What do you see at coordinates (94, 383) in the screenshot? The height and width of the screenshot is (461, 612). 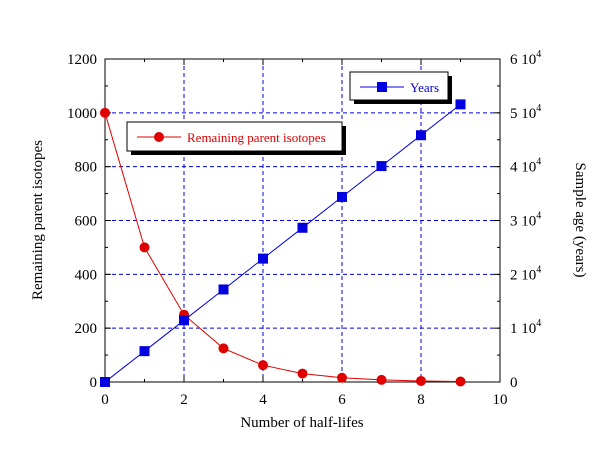 I see `y-left-tick-label: 0` at bounding box center [94, 383].